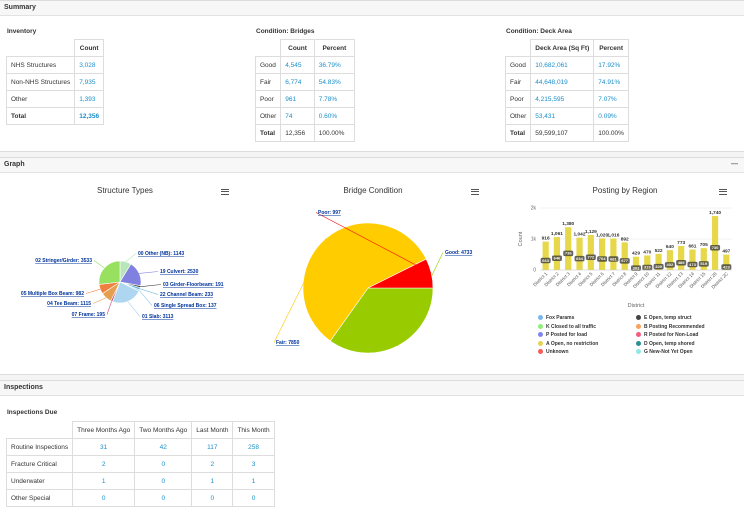 This screenshot has height=511, width=744. Describe the element at coordinates (670, 326) in the screenshot. I see `legend-item: B Posting Recommended` at that location.